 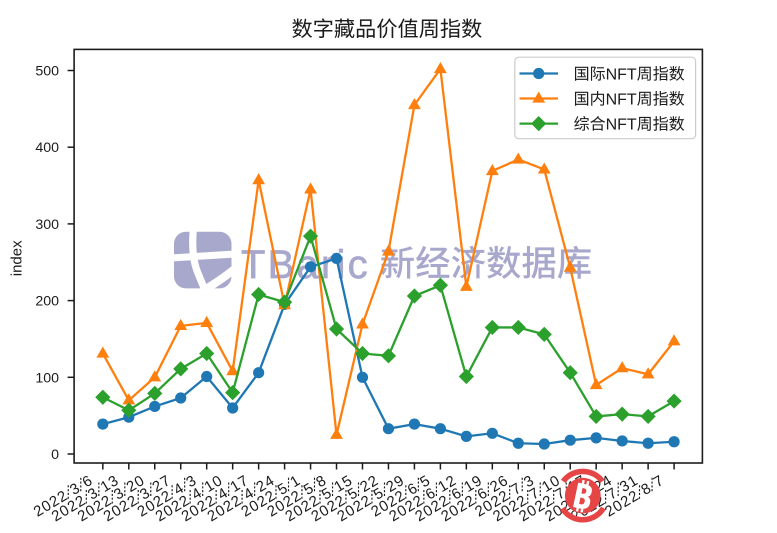 What do you see at coordinates (47, 378) in the screenshot?
I see `svg-text: 100` at bounding box center [47, 378].